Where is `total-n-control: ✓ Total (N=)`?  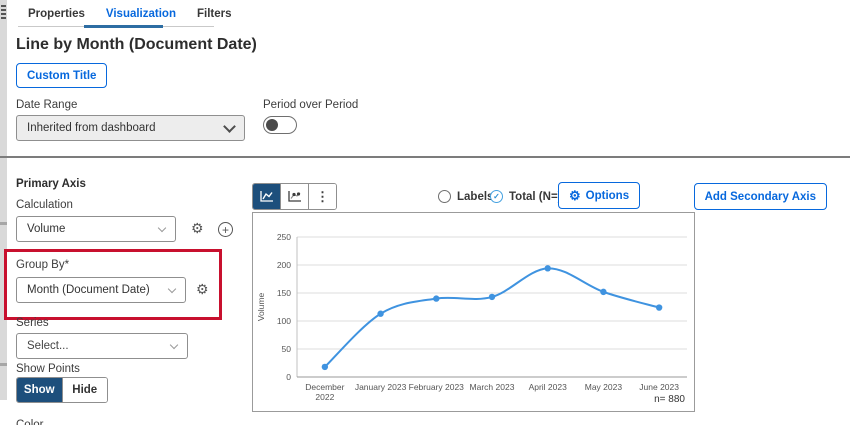
total-n-control: ✓ Total (N=) is located at coordinates (526, 196).